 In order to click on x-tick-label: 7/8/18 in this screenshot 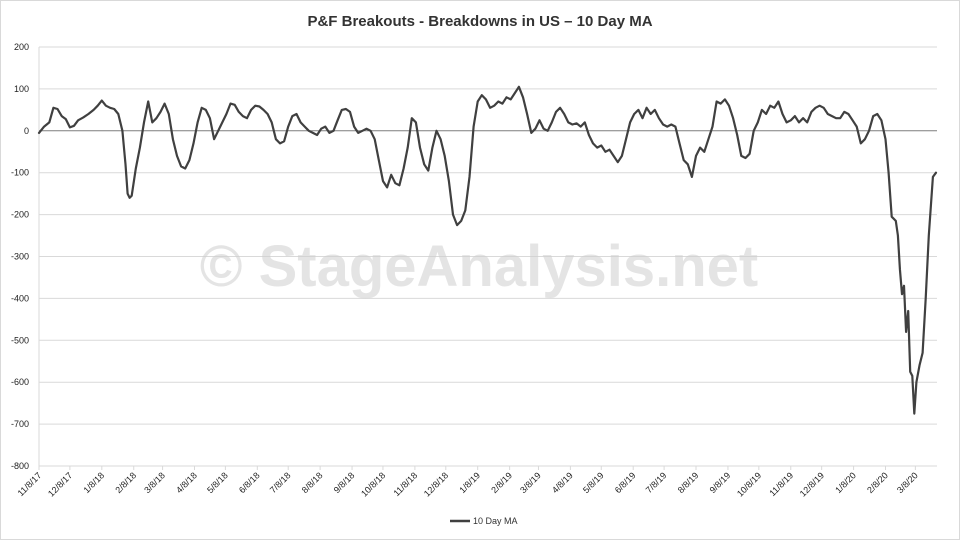, I will do `click(280, 482)`.